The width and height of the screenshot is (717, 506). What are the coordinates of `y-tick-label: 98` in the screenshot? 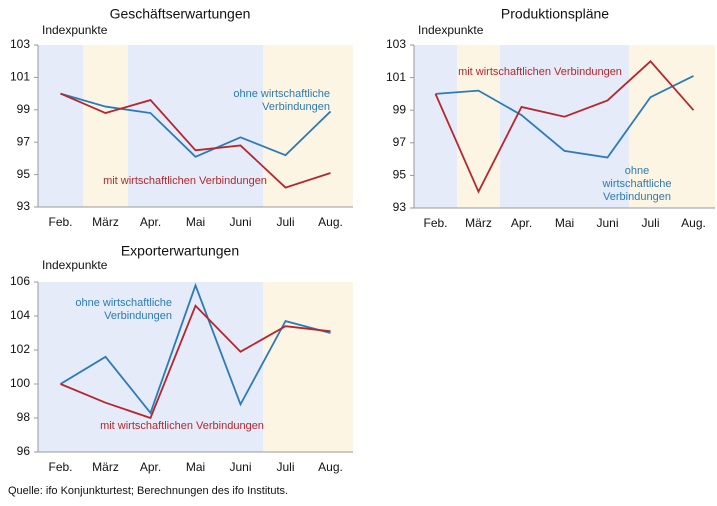 It's located at (24, 417).